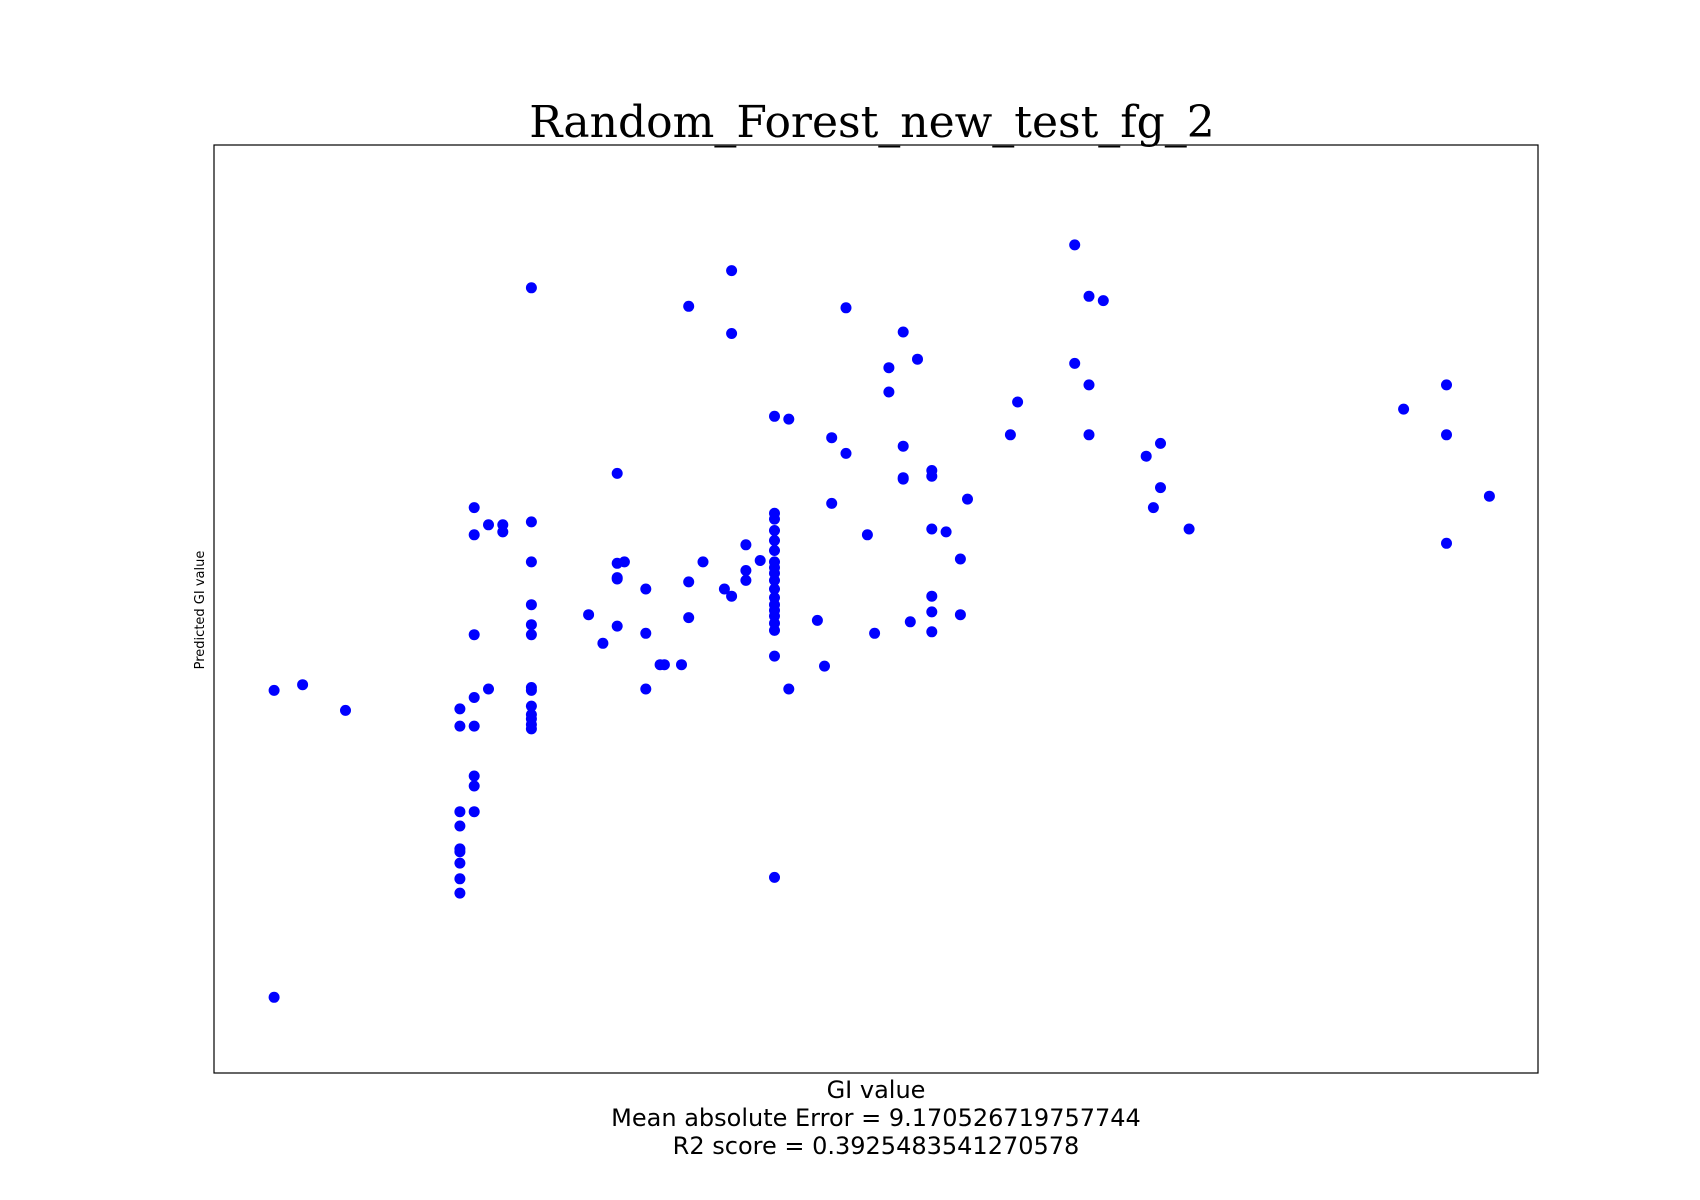  What do you see at coordinates (876, 1146) in the screenshot?
I see `r2-score-label: R2 score = 0.3925483541270578` at bounding box center [876, 1146].